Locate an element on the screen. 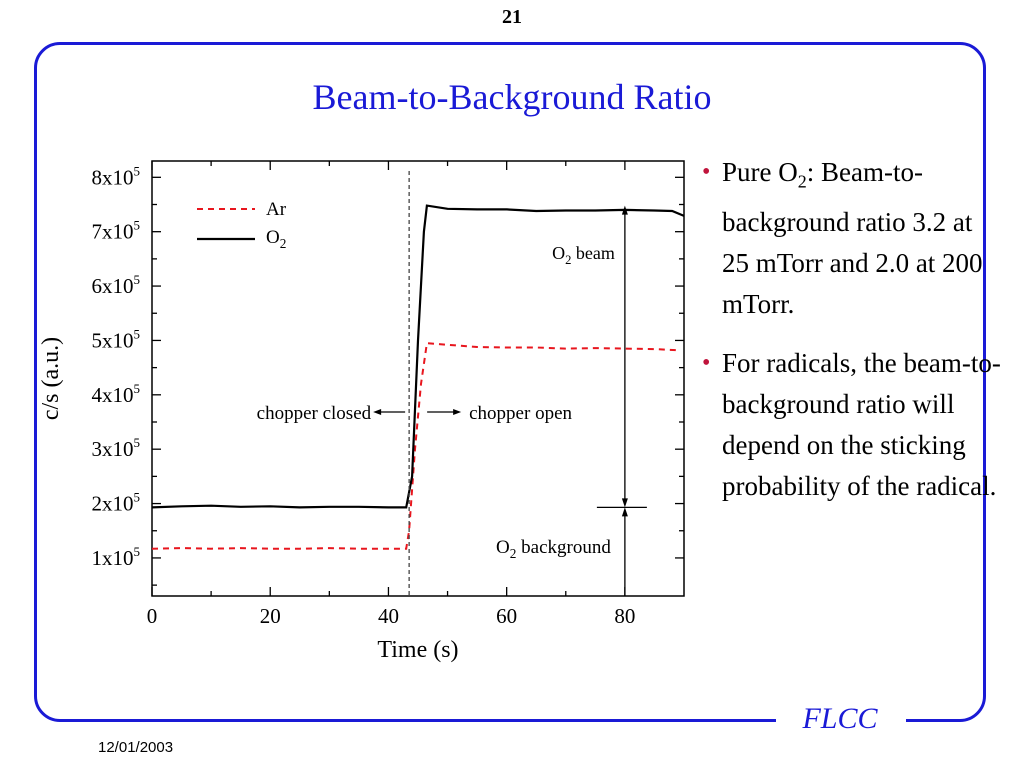  y-tick-label: 4x10⁵ is located at coordinates (116, 394).